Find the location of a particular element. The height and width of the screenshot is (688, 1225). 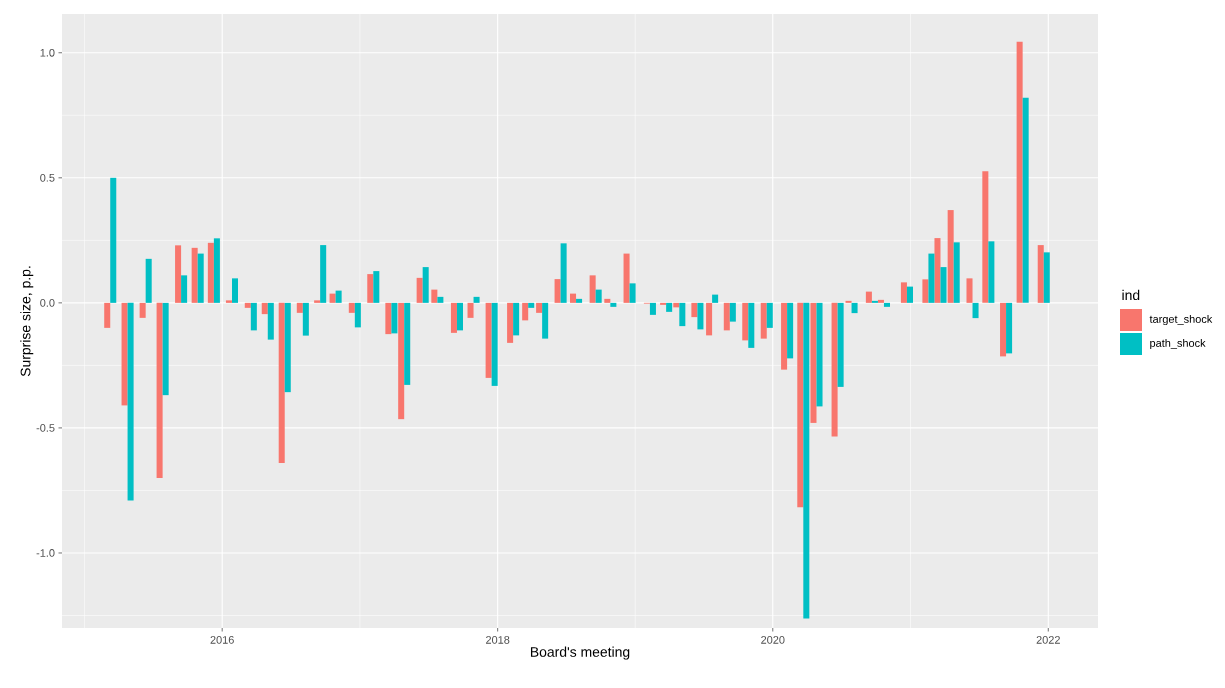

y-tick-label: -1.0 is located at coordinates (45, 553).